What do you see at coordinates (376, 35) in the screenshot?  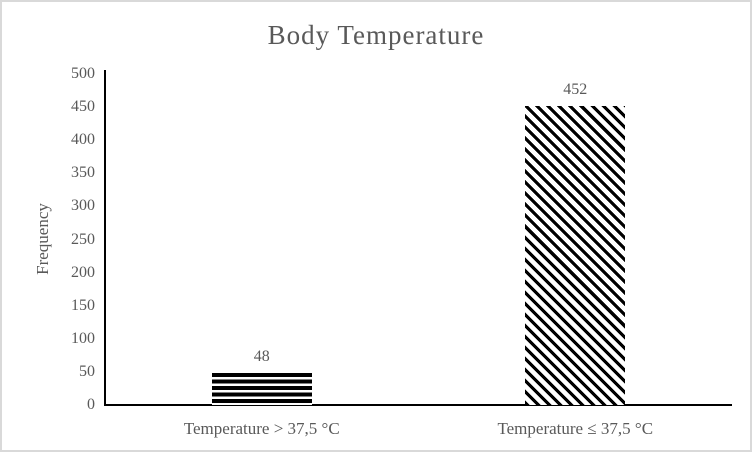 I see `chart-title: Body Temperature` at bounding box center [376, 35].